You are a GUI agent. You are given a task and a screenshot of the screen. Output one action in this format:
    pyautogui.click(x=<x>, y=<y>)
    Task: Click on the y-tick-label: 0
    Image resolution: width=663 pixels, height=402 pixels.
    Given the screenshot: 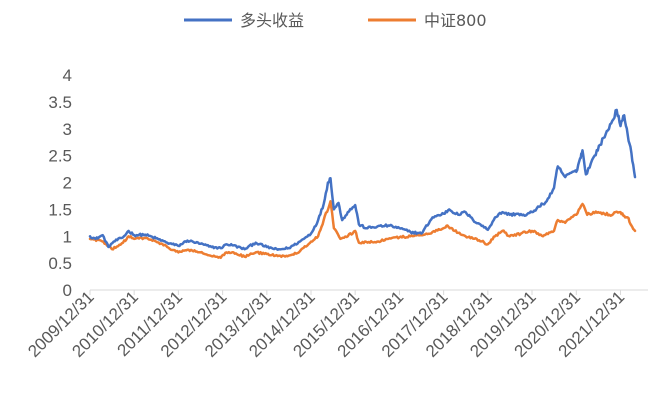 What is the action you would take?
    pyautogui.click(x=67, y=290)
    